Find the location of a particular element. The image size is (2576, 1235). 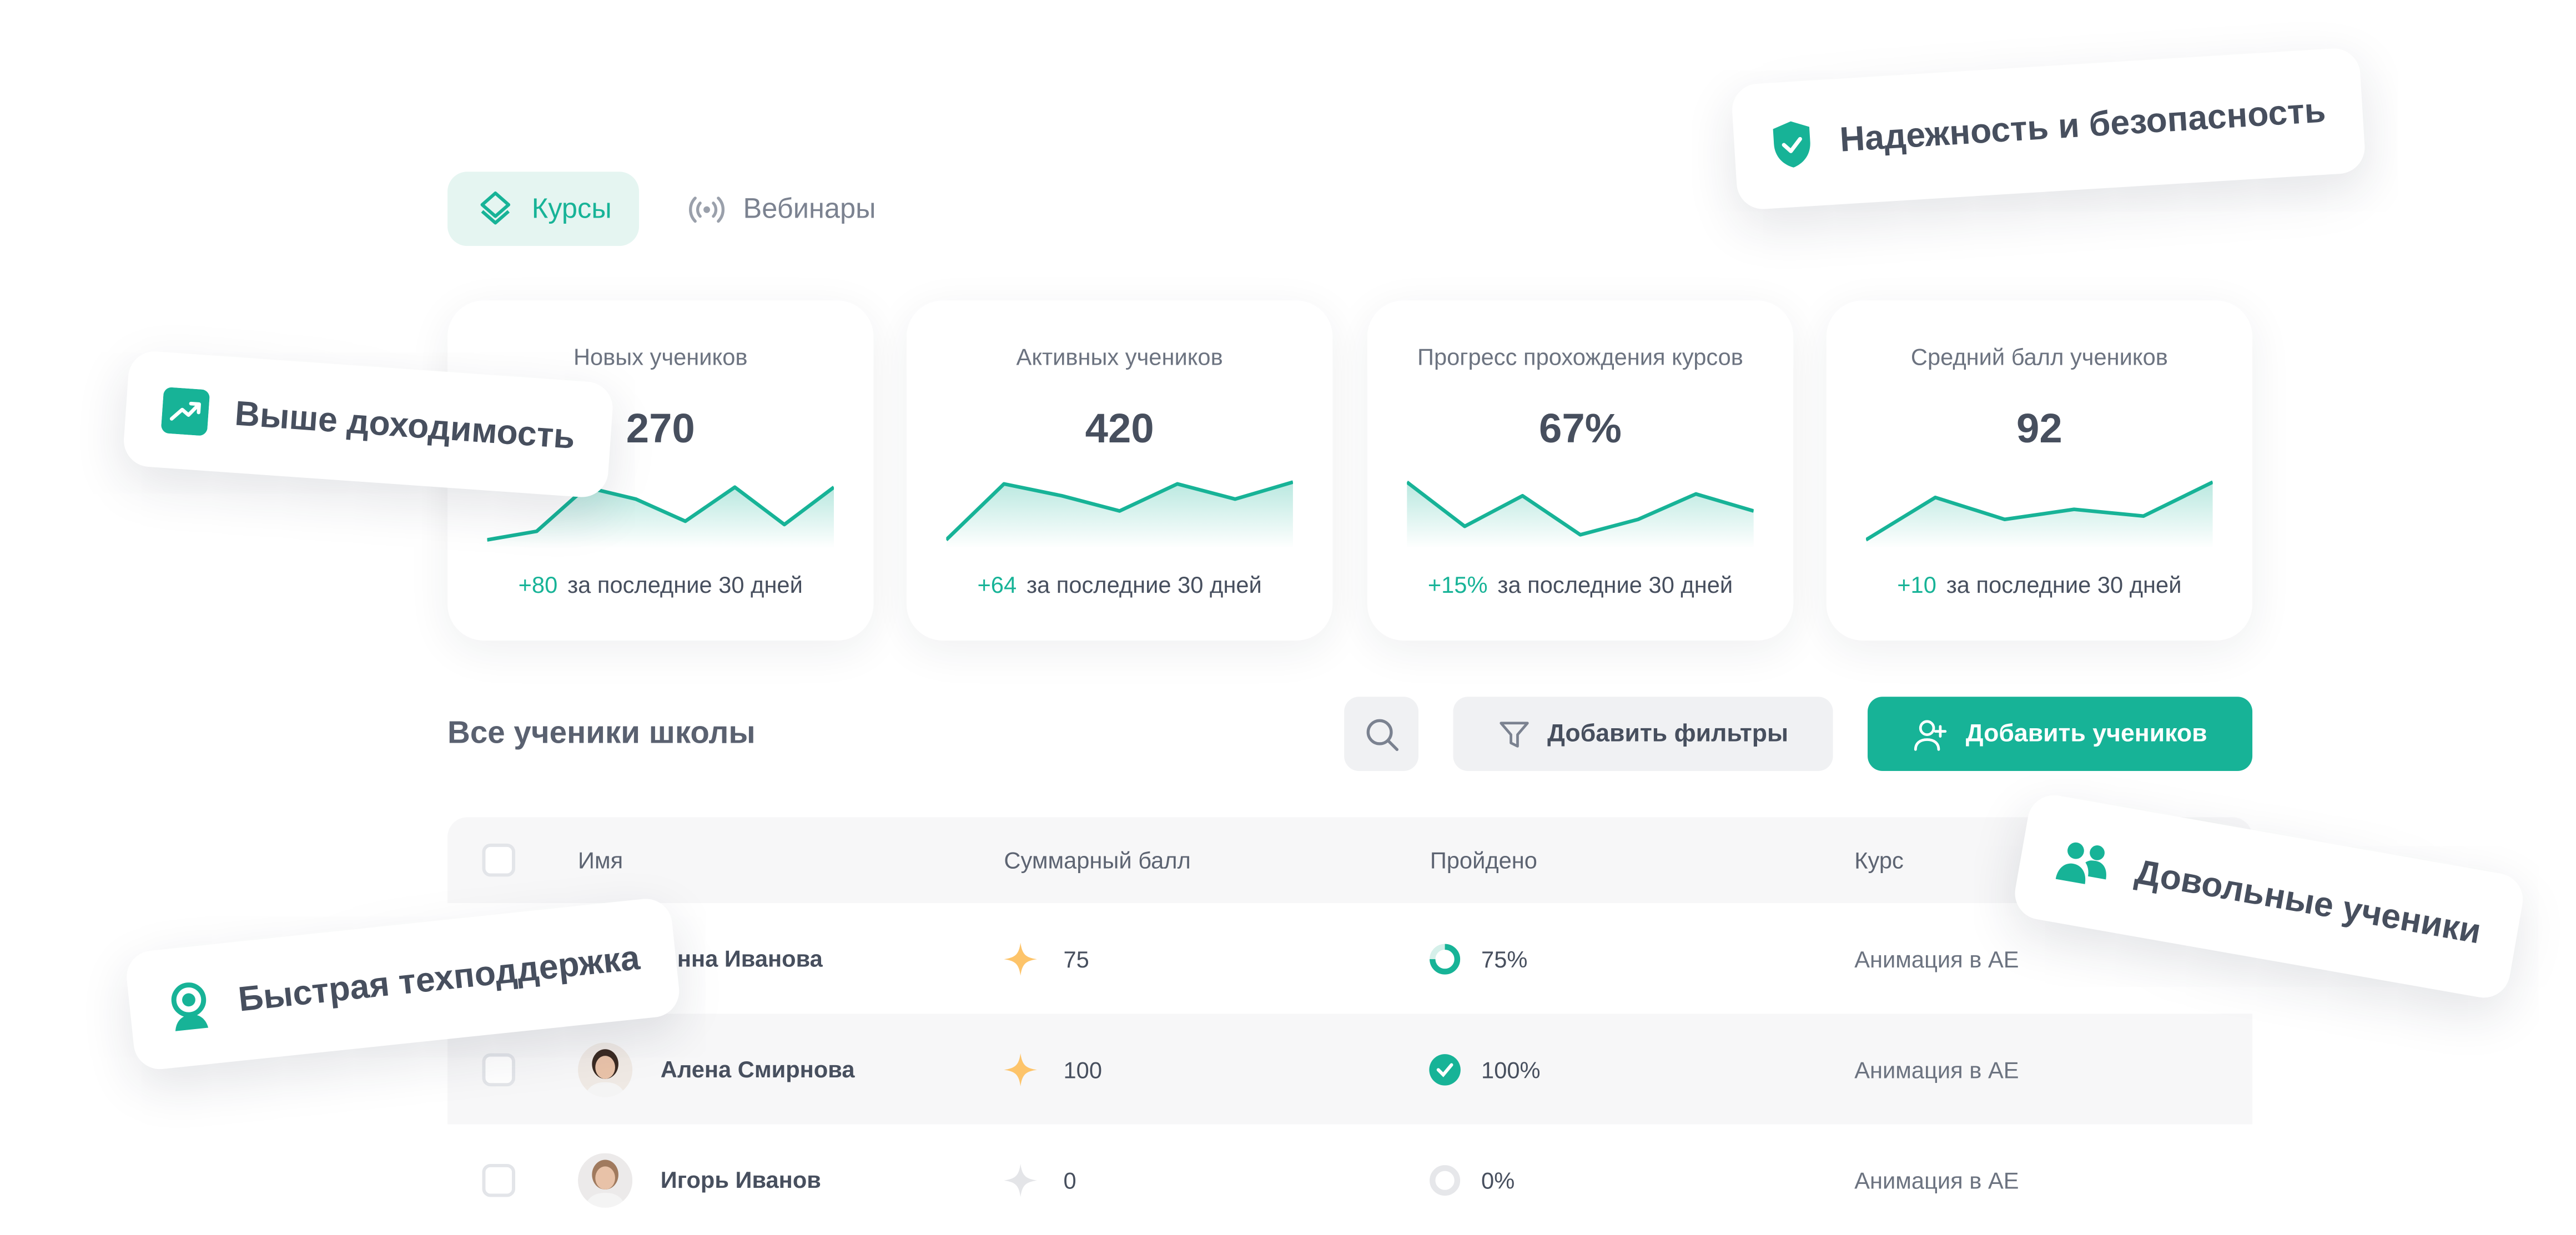

badge-label: Довольные ученики is located at coordinates (2308, 902).